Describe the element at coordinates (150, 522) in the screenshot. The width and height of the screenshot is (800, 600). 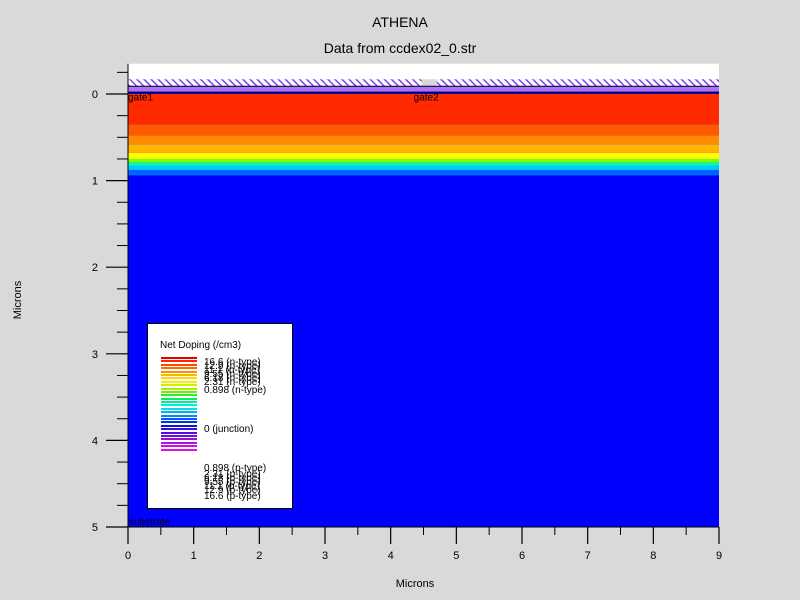
I see `substrate-label: substrate` at that location.